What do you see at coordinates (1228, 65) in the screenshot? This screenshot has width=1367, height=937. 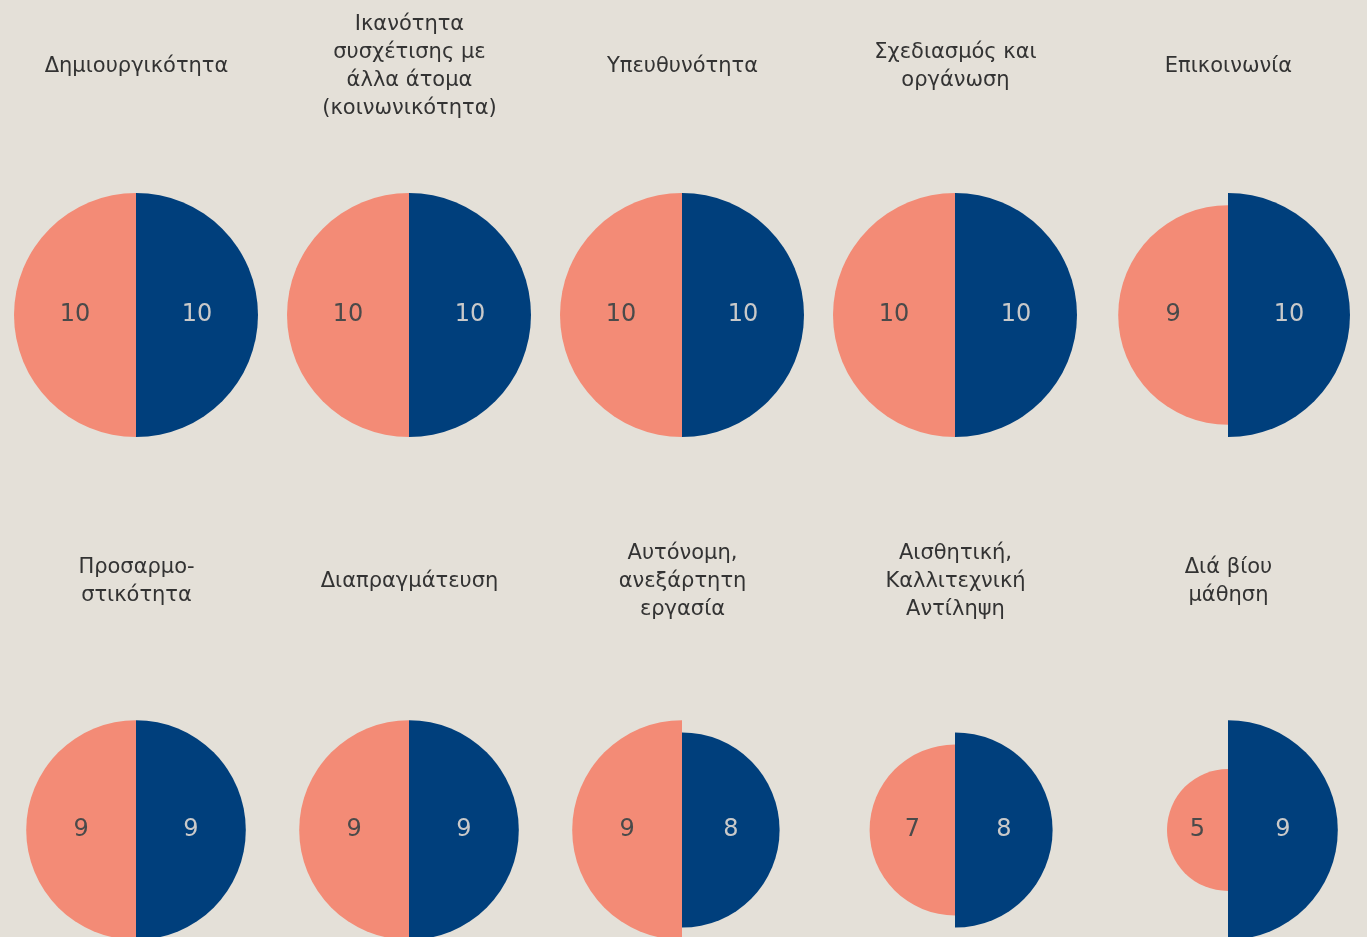 I see `text: Επικοινωνία` at bounding box center [1228, 65].